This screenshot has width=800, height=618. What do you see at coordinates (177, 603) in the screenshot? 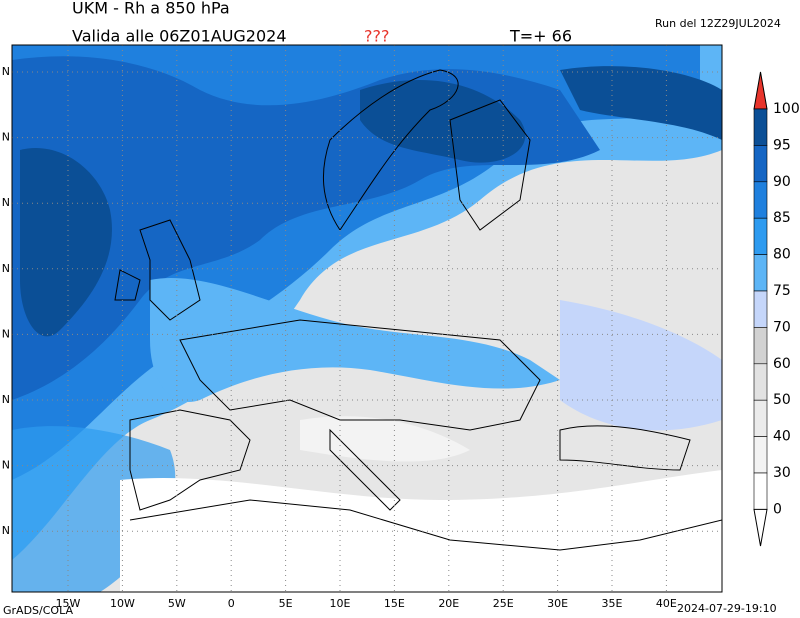
I see `lon-label: 5W` at bounding box center [177, 603].